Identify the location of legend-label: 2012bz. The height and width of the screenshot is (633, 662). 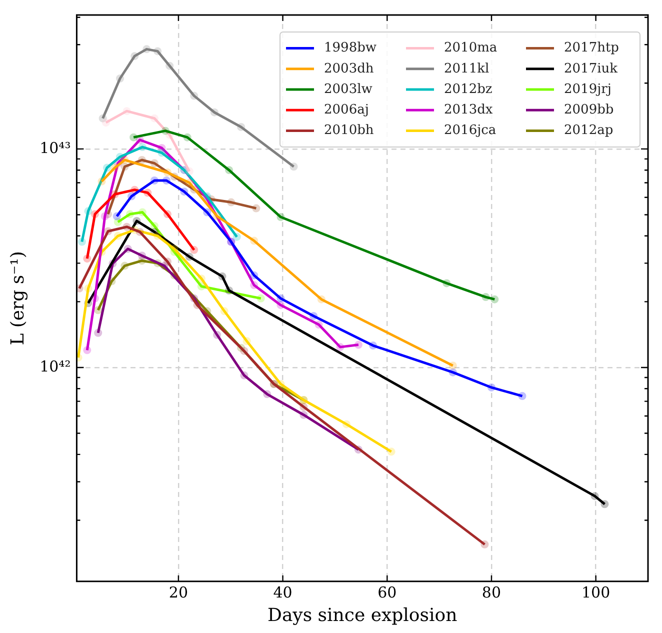
(468, 89).